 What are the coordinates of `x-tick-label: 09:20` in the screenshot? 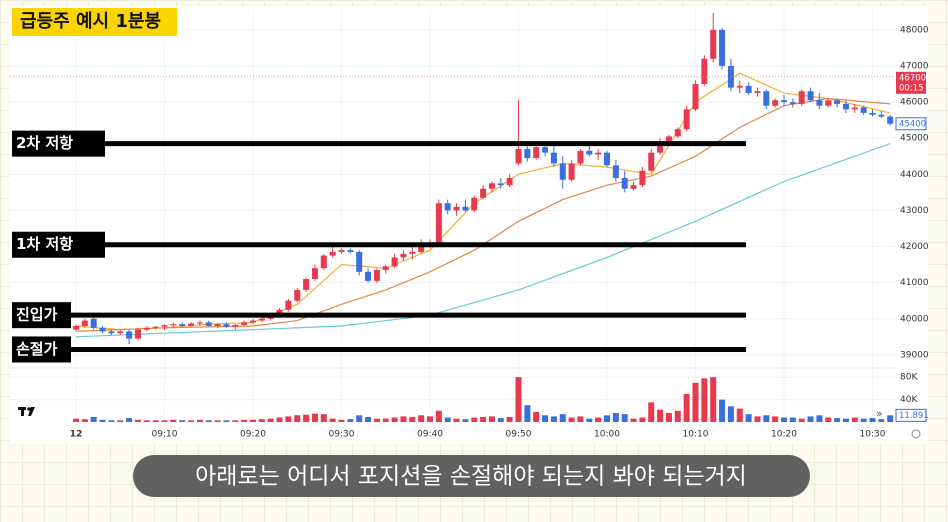 It's located at (253, 435).